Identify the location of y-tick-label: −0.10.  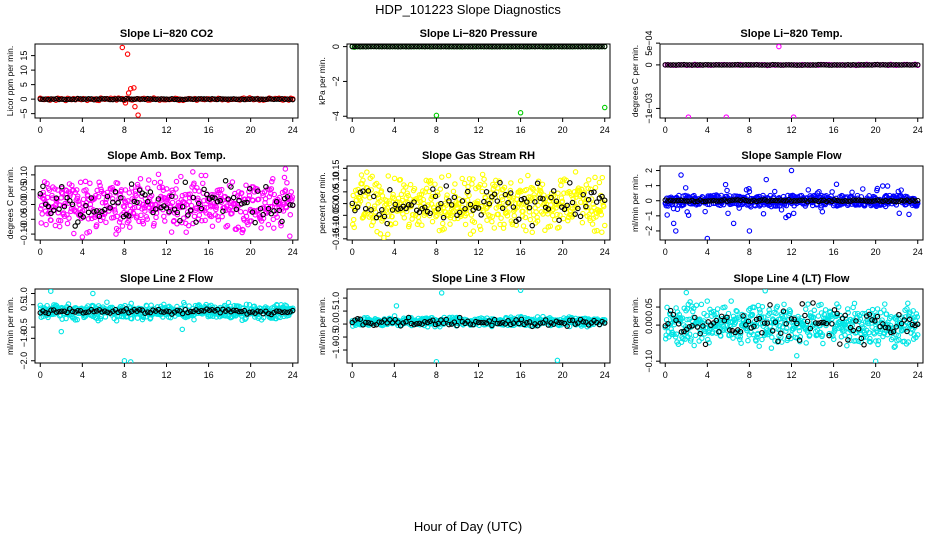
(24, 234).